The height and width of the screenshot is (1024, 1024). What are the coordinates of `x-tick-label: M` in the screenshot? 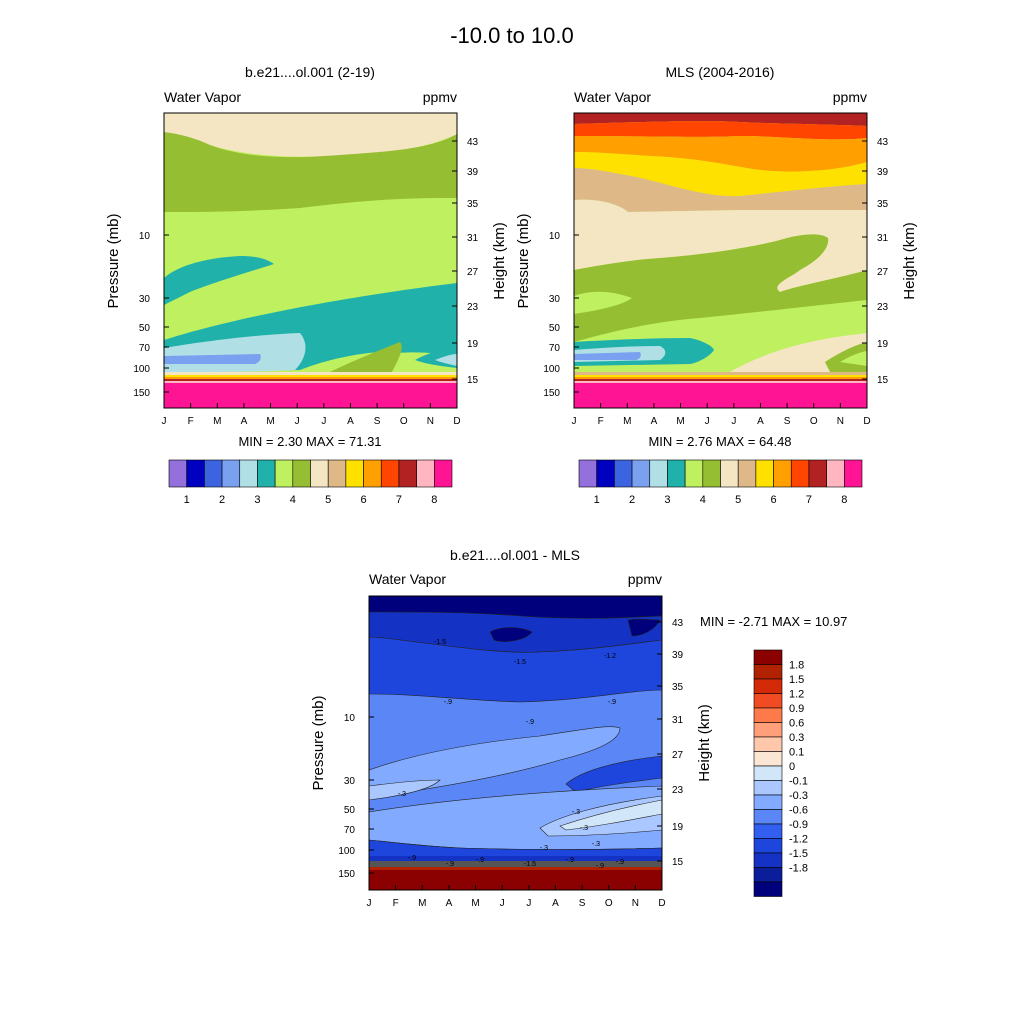 It's located at (422, 903).